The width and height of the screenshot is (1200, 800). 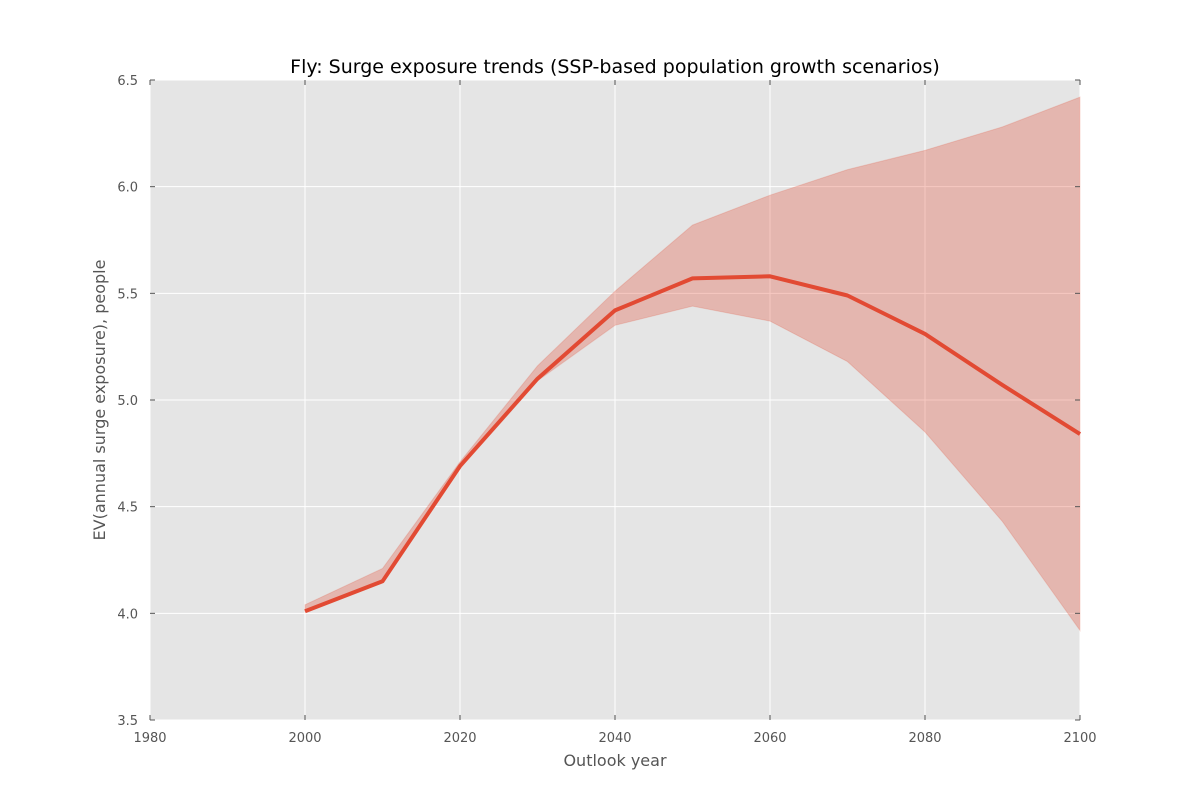 I want to click on x-axis-label: Outlook year, so click(x=615, y=760).